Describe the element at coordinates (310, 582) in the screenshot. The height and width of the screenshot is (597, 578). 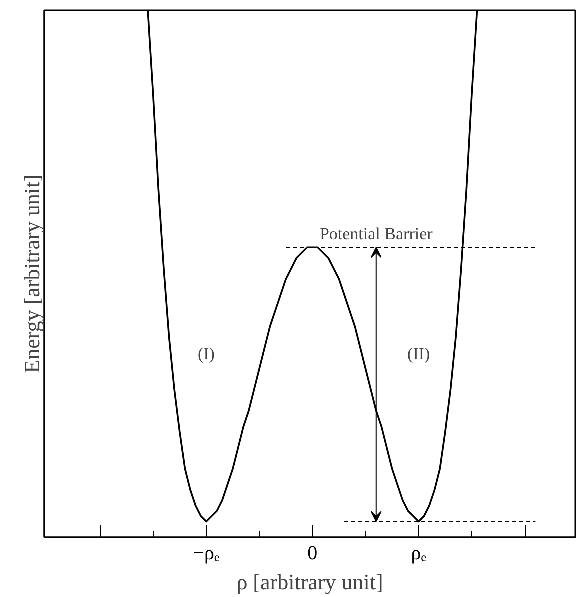
I see `x-axis-title: ρ [arbitrary unit]` at that location.